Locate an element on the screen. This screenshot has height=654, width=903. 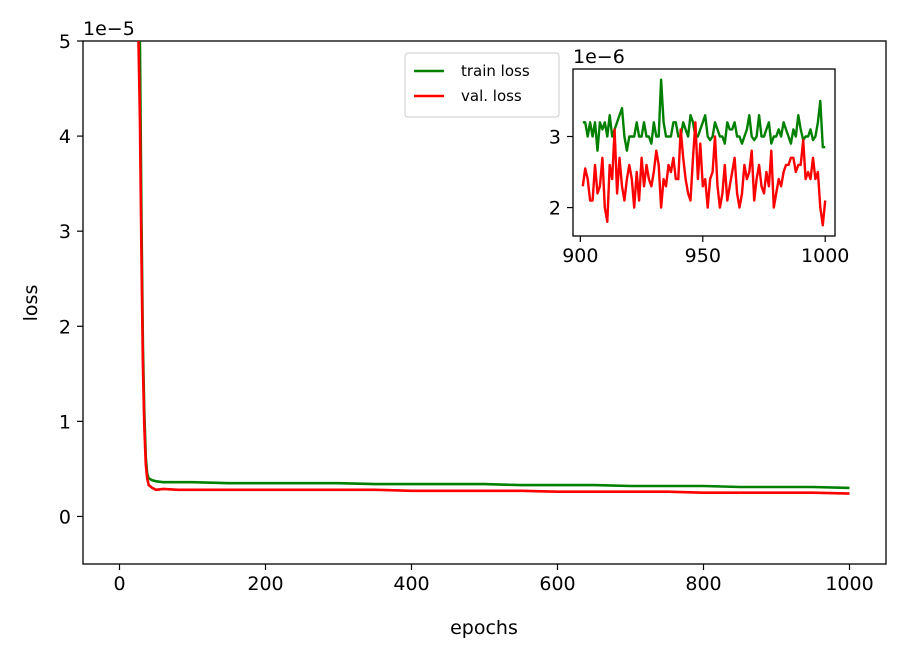
main-x-tick-label: 600 is located at coordinates (557, 584).